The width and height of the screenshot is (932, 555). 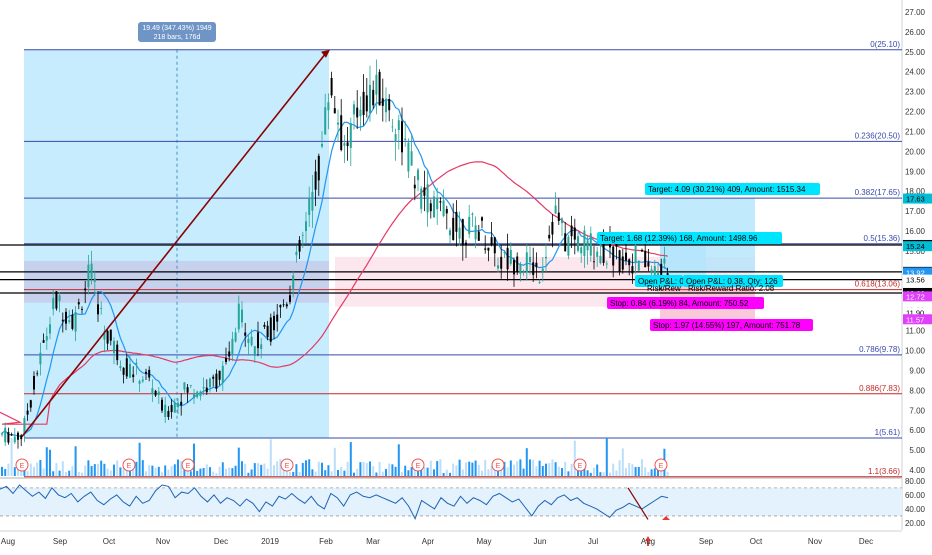 What do you see at coordinates (915, 313) in the screenshot?
I see `price-tag-8: 11.90` at bounding box center [915, 313].